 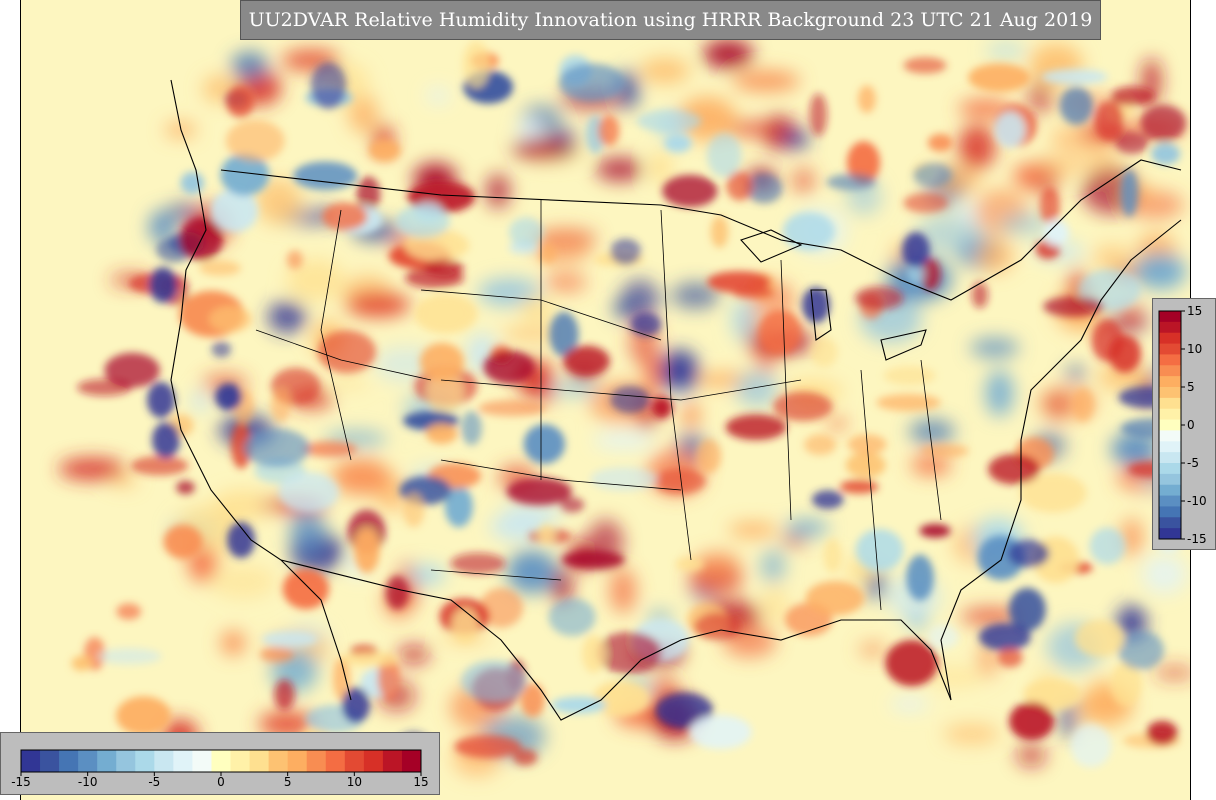 What do you see at coordinates (1193, 463) in the screenshot?
I see `colorbar-tick-label: -5` at bounding box center [1193, 463].